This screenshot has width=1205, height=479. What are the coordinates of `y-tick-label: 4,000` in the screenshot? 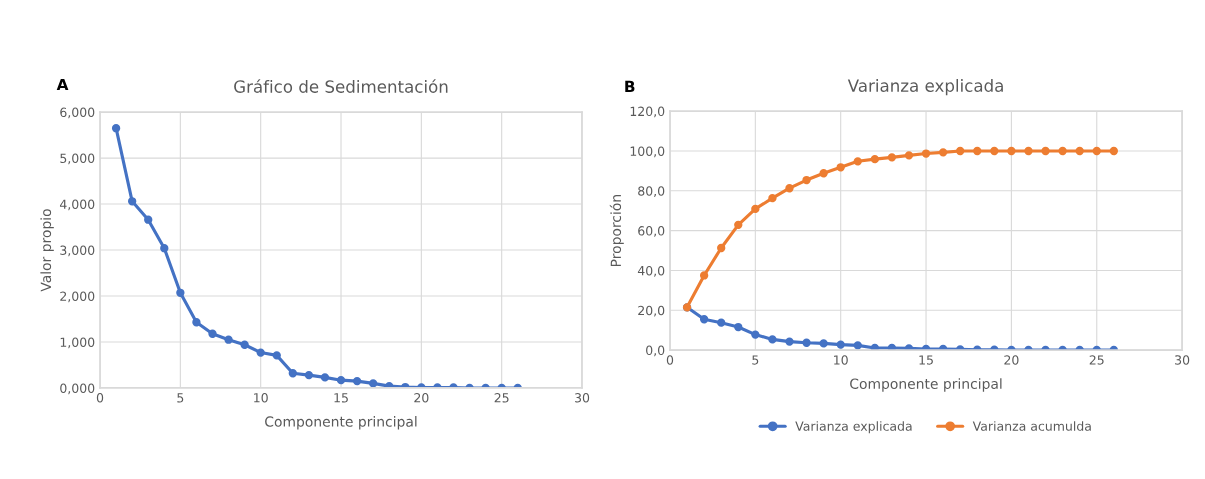 It's located at (77, 205).